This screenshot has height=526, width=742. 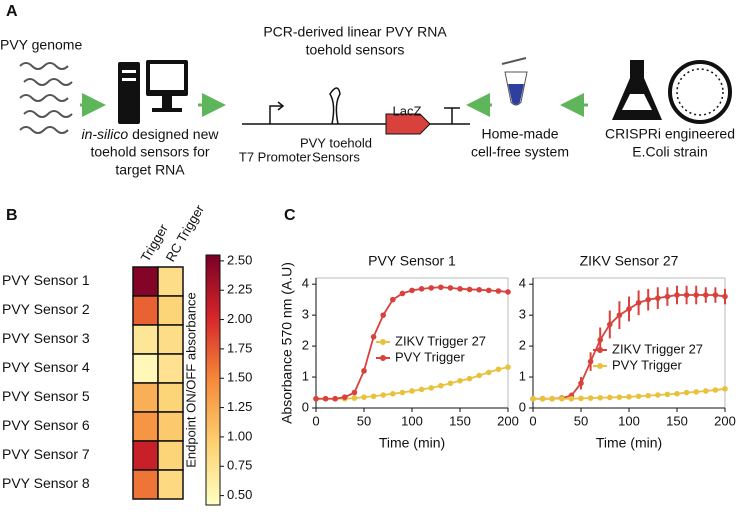 I want to click on flask-icon, so click(x=637, y=90).